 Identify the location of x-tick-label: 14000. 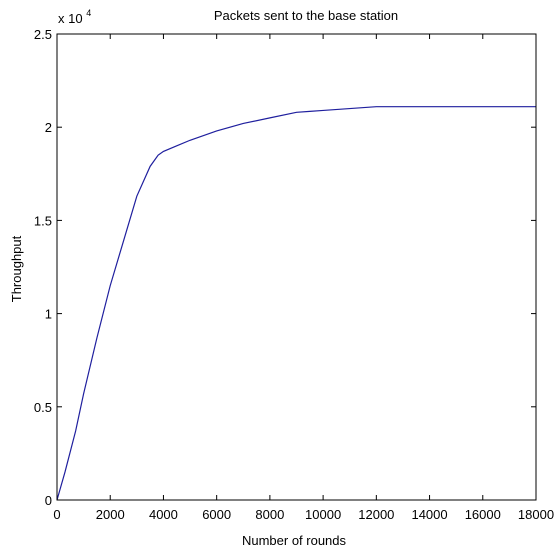
(429, 514).